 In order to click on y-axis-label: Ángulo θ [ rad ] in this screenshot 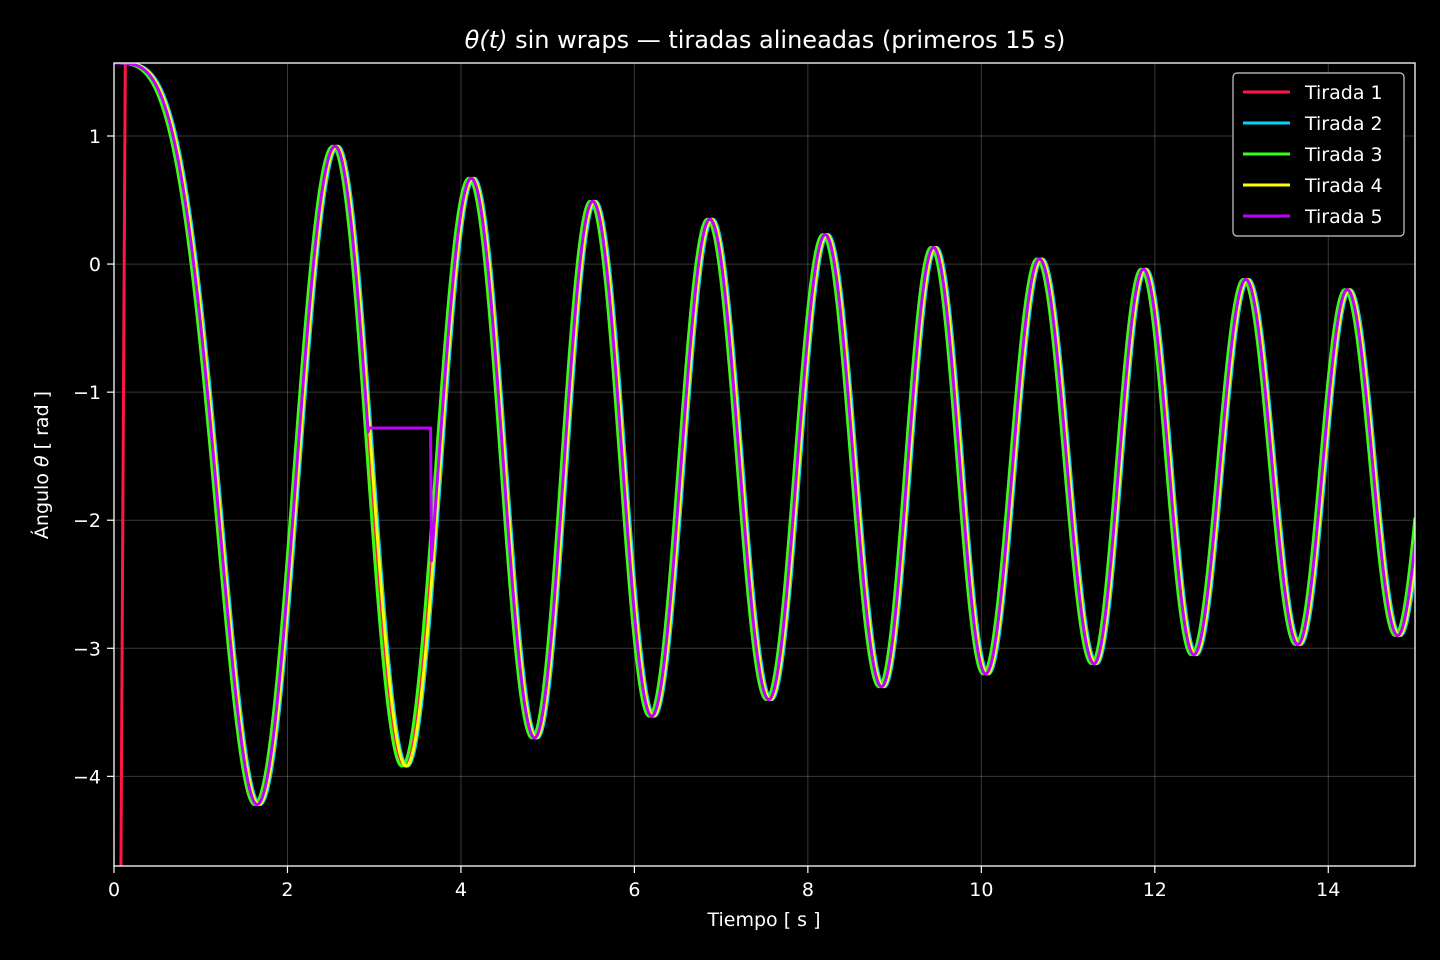, I will do `click(41, 465)`.